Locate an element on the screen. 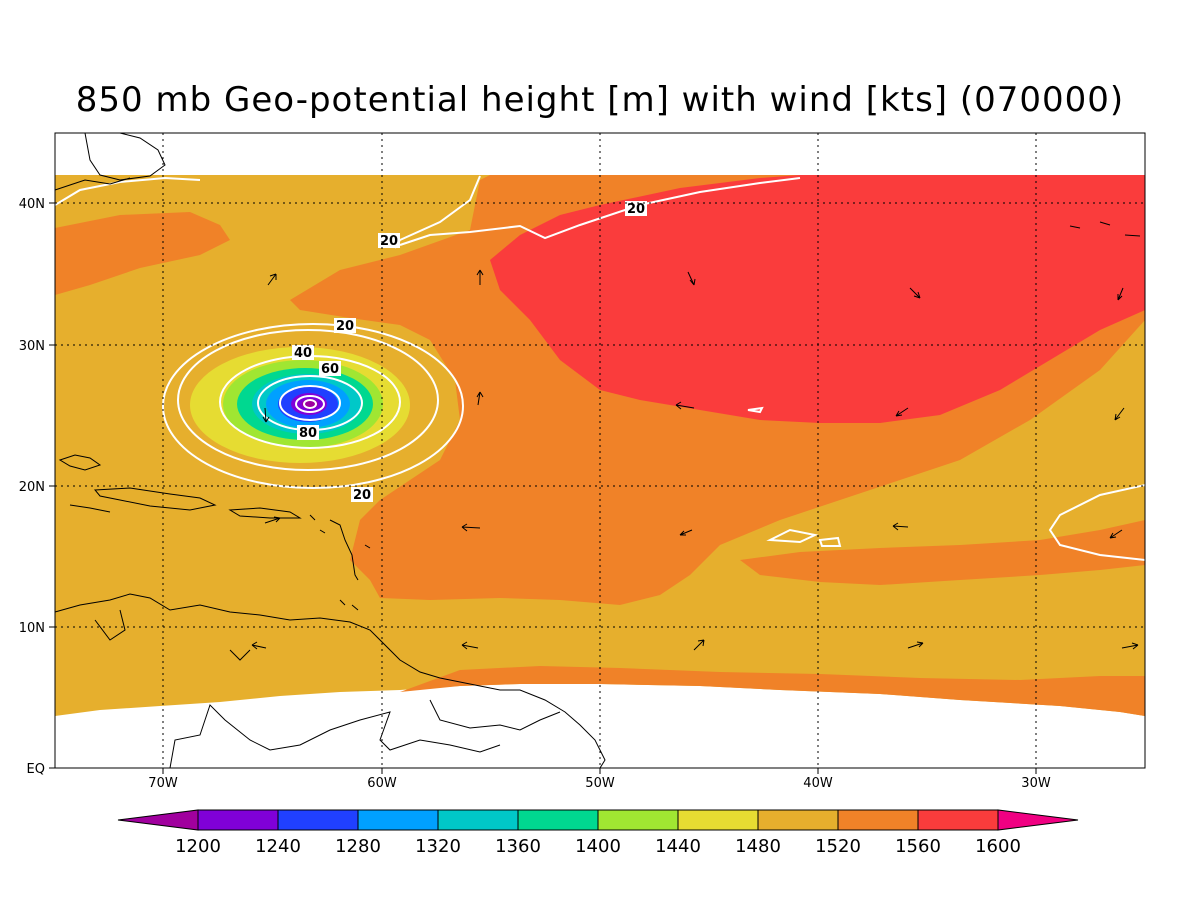 The image size is (1200, 900). lat-label: 40N is located at coordinates (32, 204).